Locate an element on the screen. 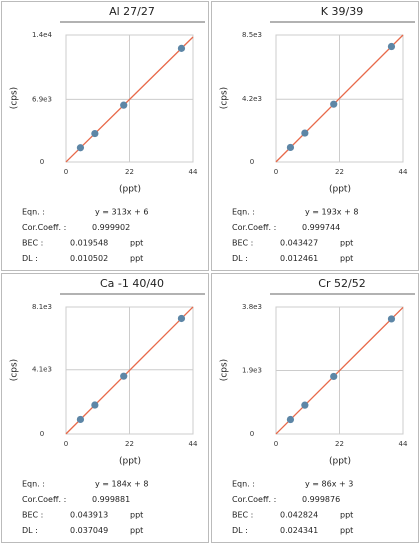 The height and width of the screenshot is (544, 420). chart-title: Ca -1 40/40 is located at coordinates (132, 283).